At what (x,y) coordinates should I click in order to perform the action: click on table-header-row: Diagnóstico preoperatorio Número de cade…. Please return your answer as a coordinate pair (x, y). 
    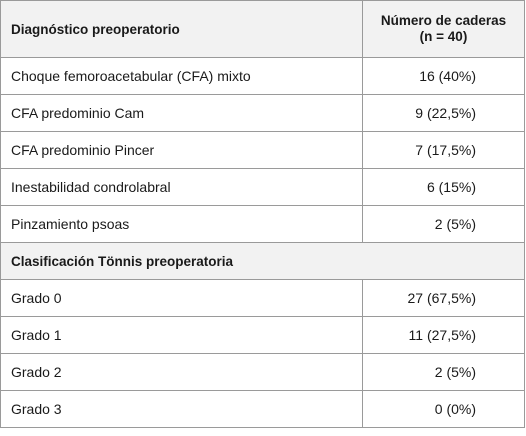
    Looking at the image, I should click on (262, 29).